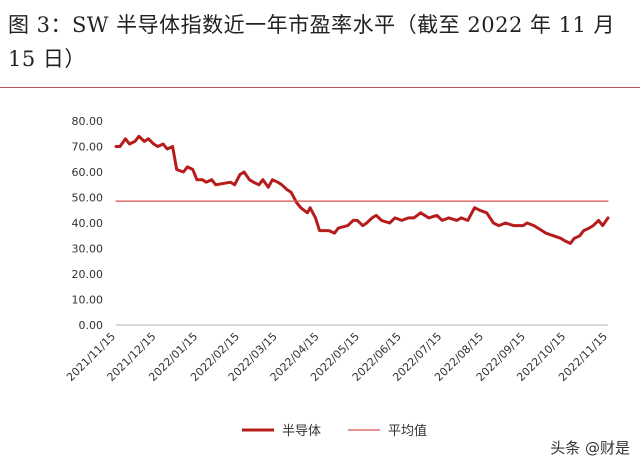 Image resolution: width=640 pixels, height=468 pixels. What do you see at coordinates (320, 87) in the screenshot?
I see `title-divider` at bounding box center [320, 87].